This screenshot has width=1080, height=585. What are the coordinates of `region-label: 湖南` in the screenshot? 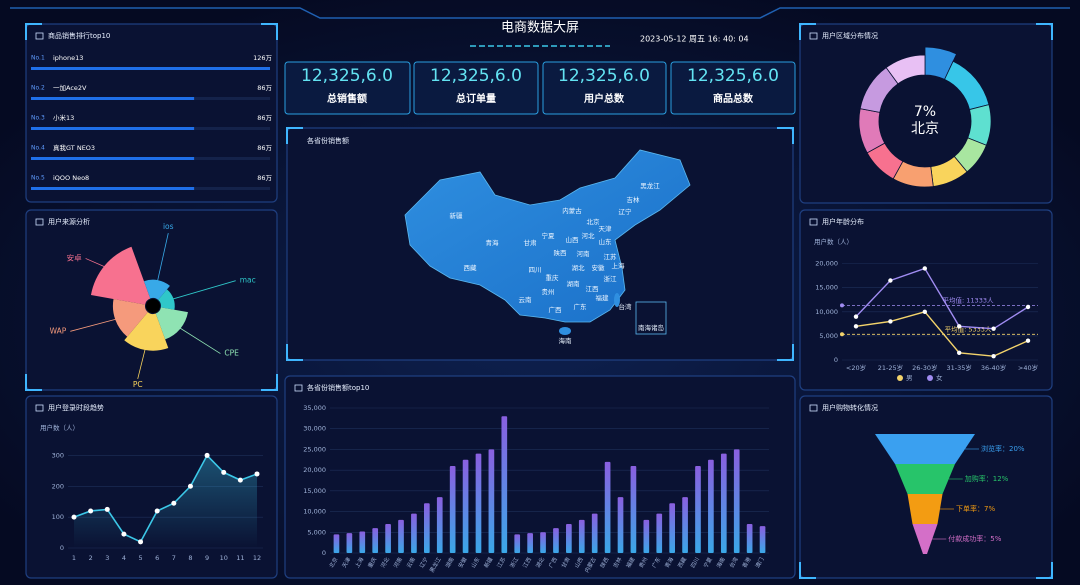 It's located at (574, 283).